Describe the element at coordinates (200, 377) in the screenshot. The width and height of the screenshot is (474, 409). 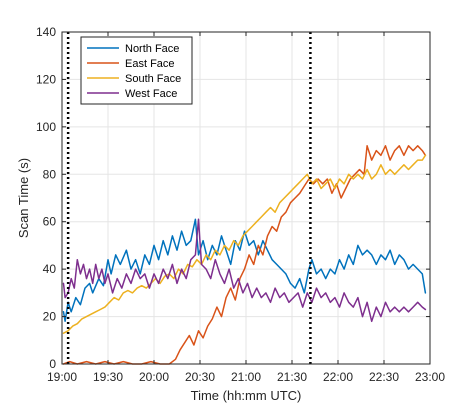
I see `x-tick-label: 20:30` at that location.